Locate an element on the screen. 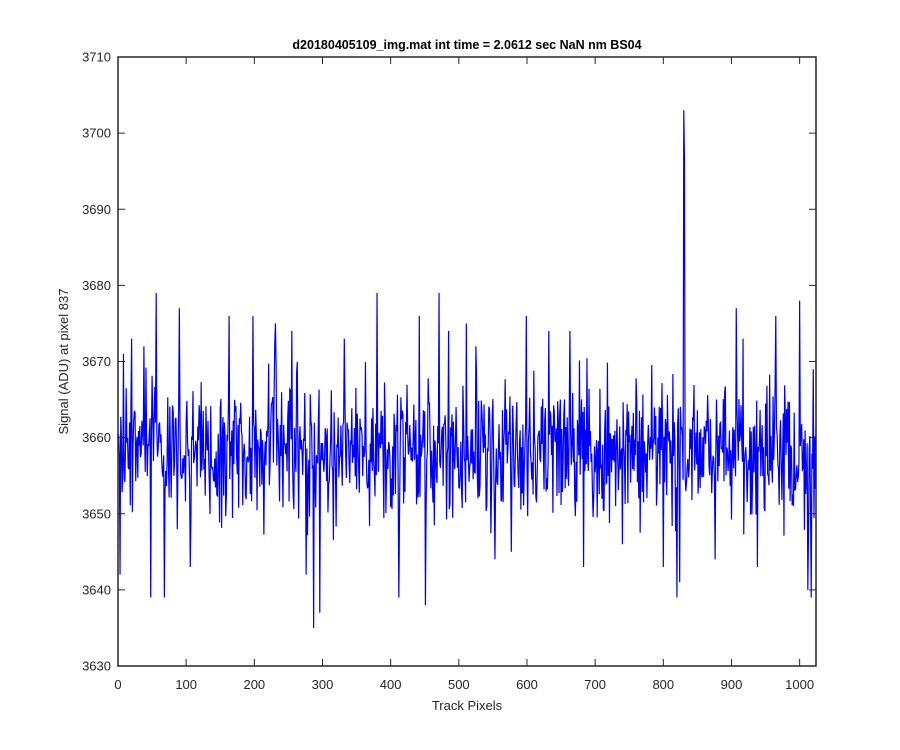  y-tick-label: 3690 is located at coordinates (96, 209).